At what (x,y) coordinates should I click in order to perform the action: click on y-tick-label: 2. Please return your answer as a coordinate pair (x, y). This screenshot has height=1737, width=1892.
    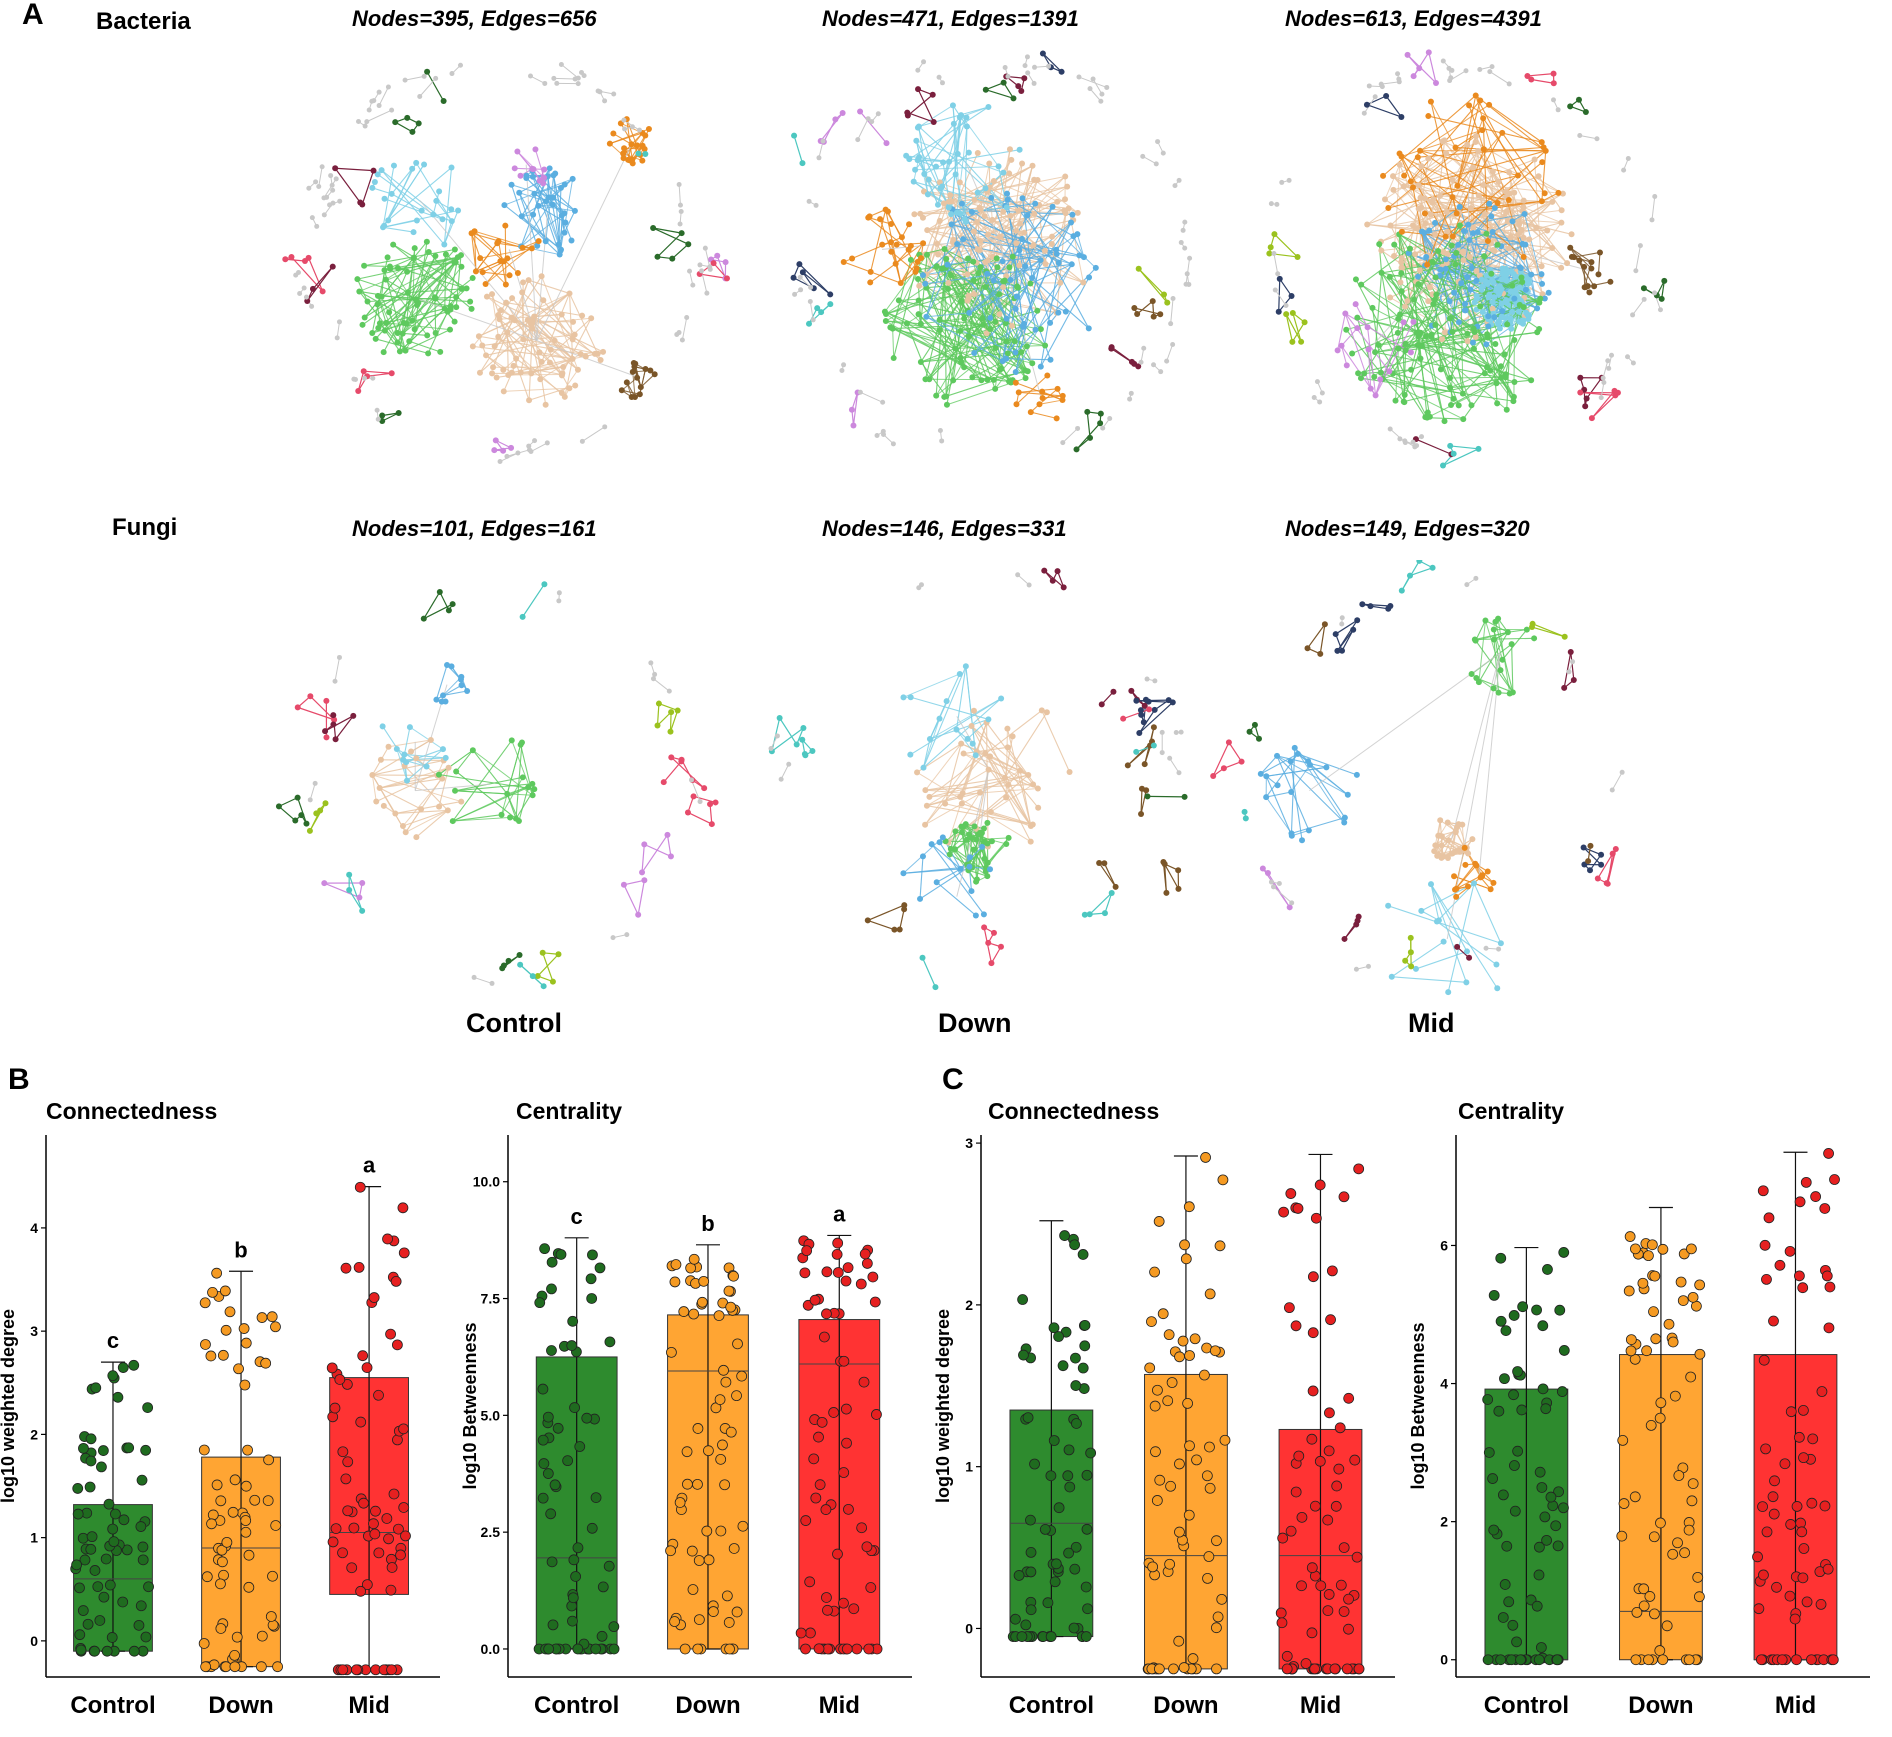
    Looking at the image, I should click on (969, 1305).